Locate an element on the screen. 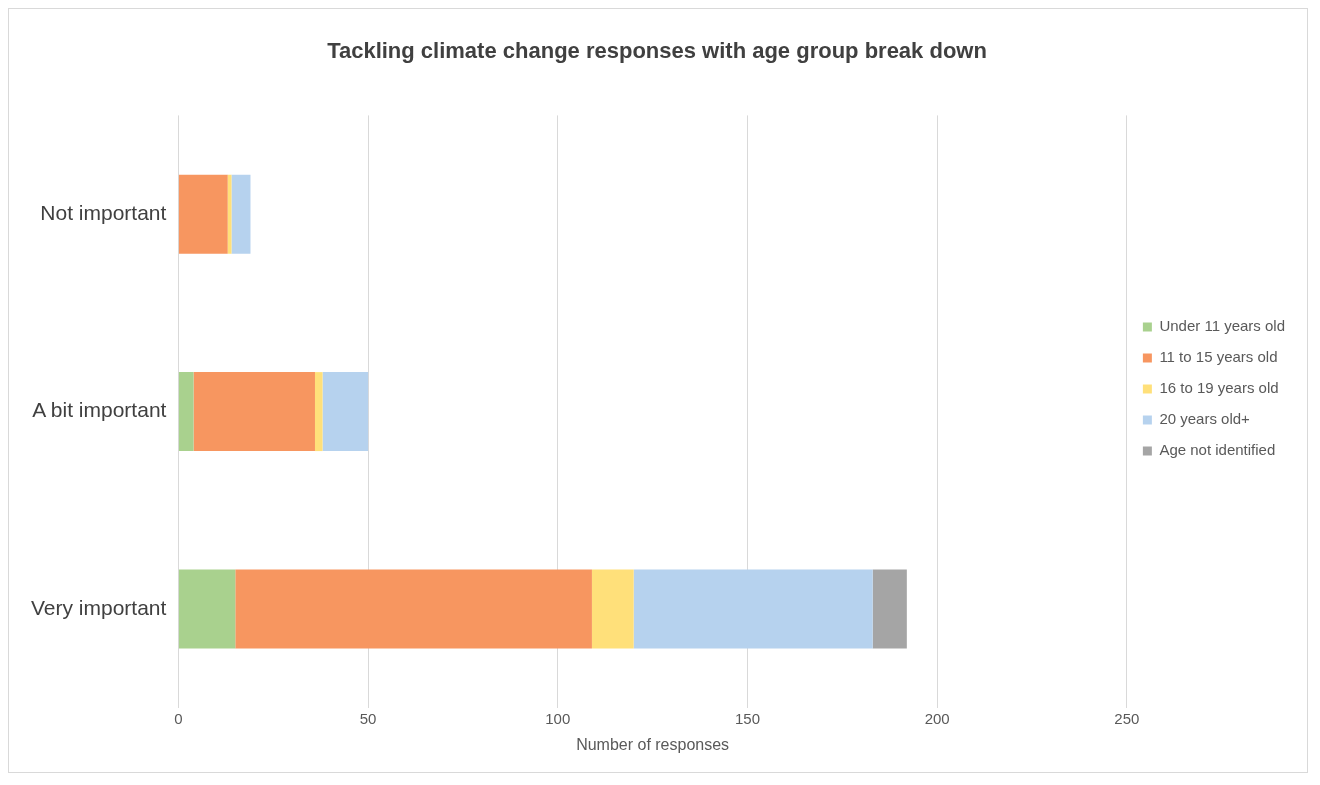 Image resolution: width=1320 pixels, height=785 pixels. legend-label: Under 11 years old is located at coordinates (1222, 326).